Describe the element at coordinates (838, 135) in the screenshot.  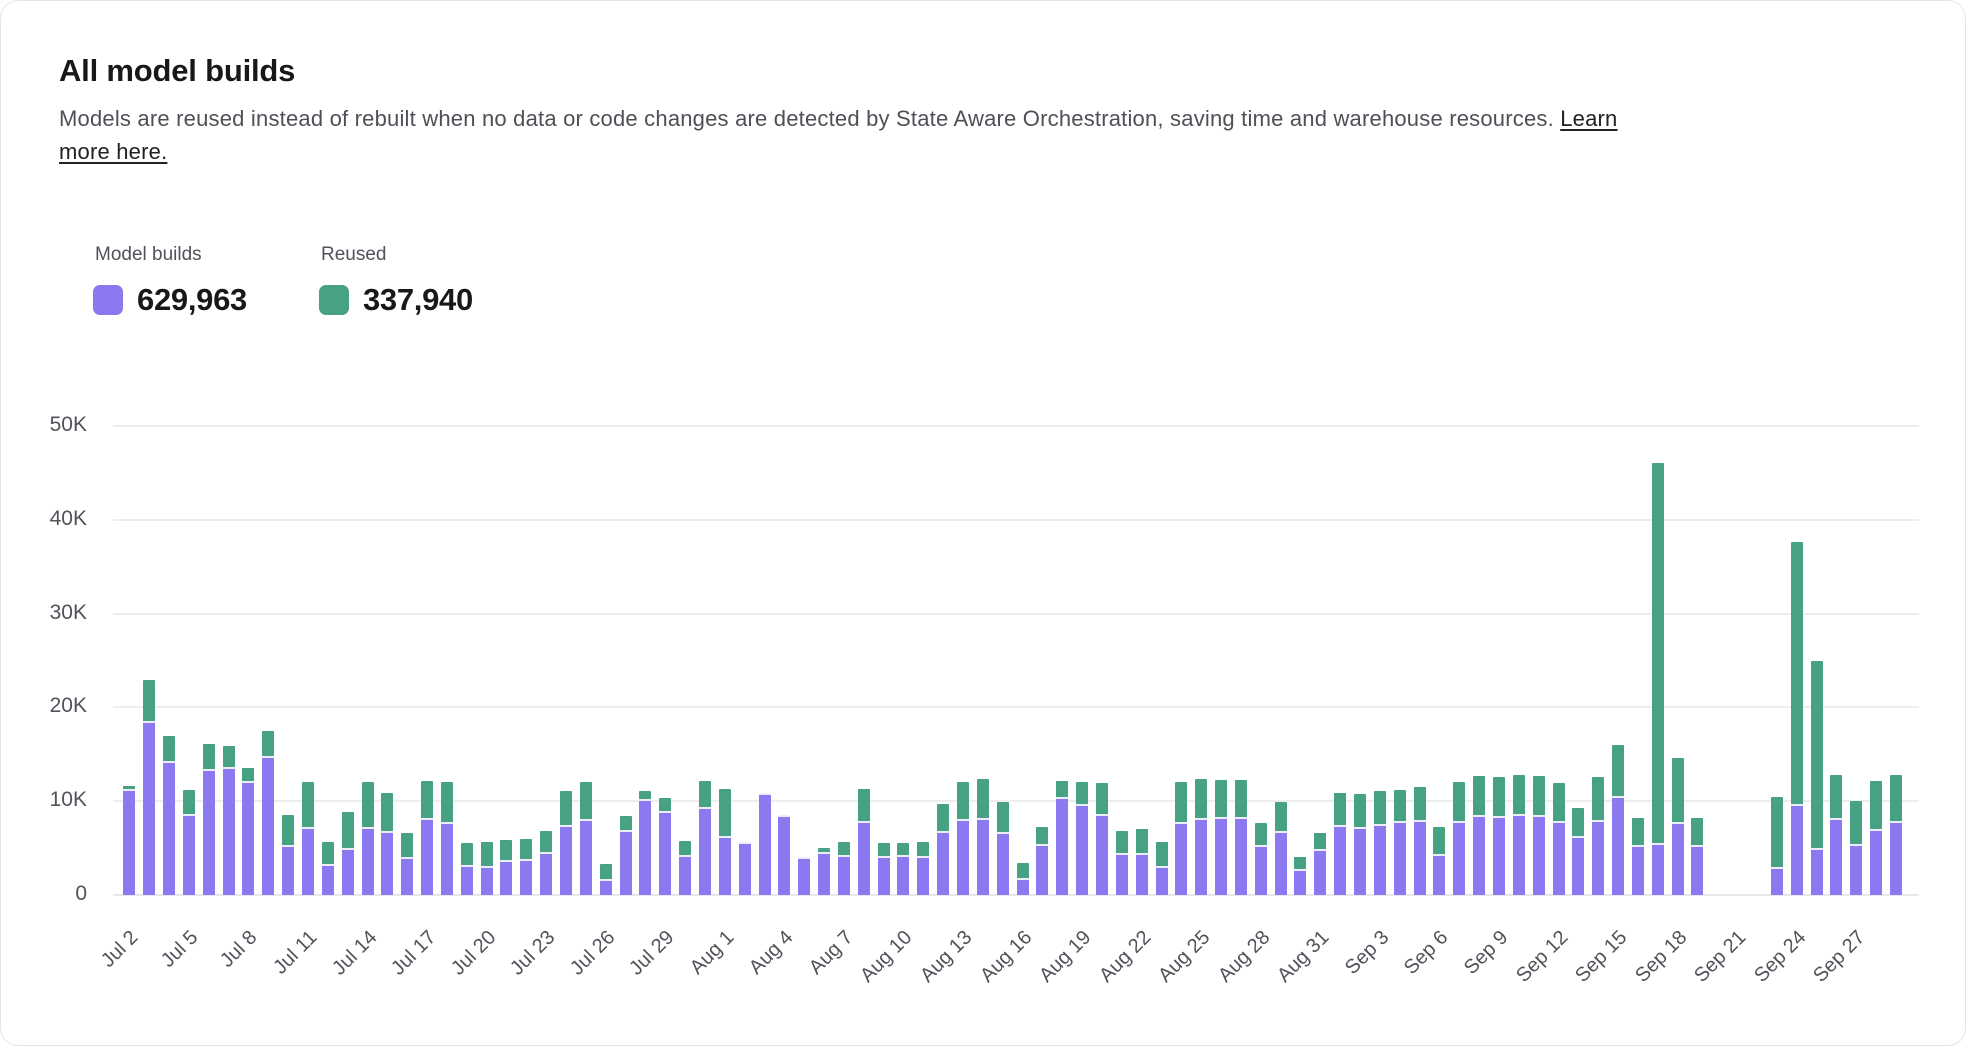
I see `learn-more-link: Learn more here.` at that location.